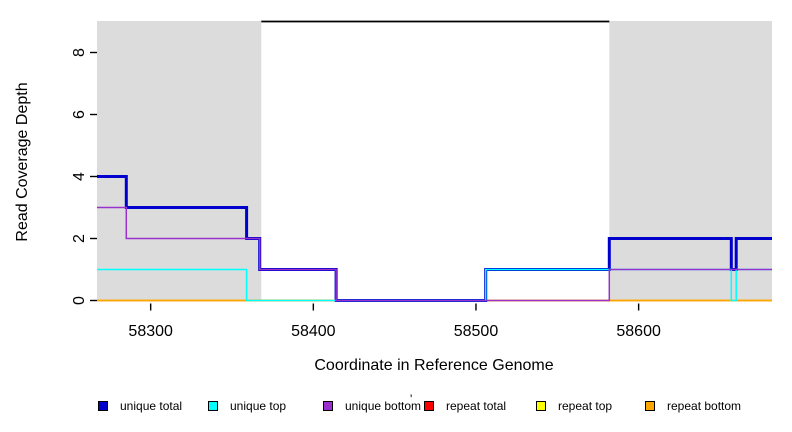  Describe the element at coordinates (476, 331) in the screenshot. I see `x-tick-label: 58500` at that location.